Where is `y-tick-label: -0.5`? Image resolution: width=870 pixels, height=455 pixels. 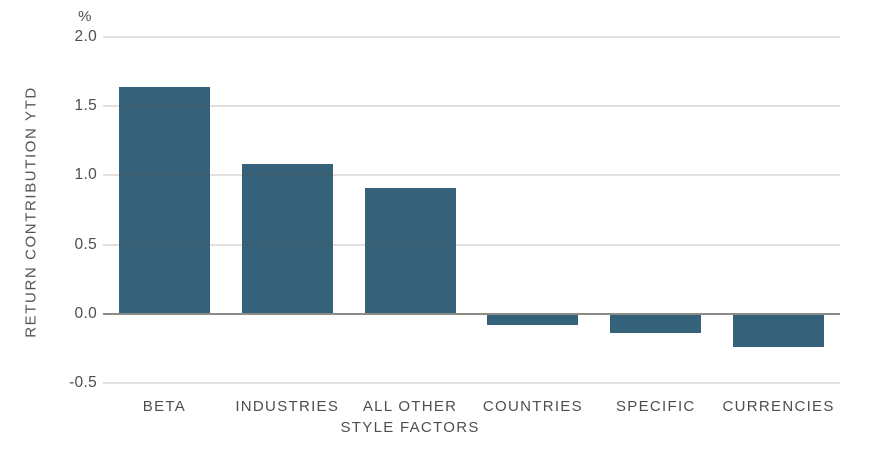
y-tick-label: -0.5 is located at coordinates (83, 382).